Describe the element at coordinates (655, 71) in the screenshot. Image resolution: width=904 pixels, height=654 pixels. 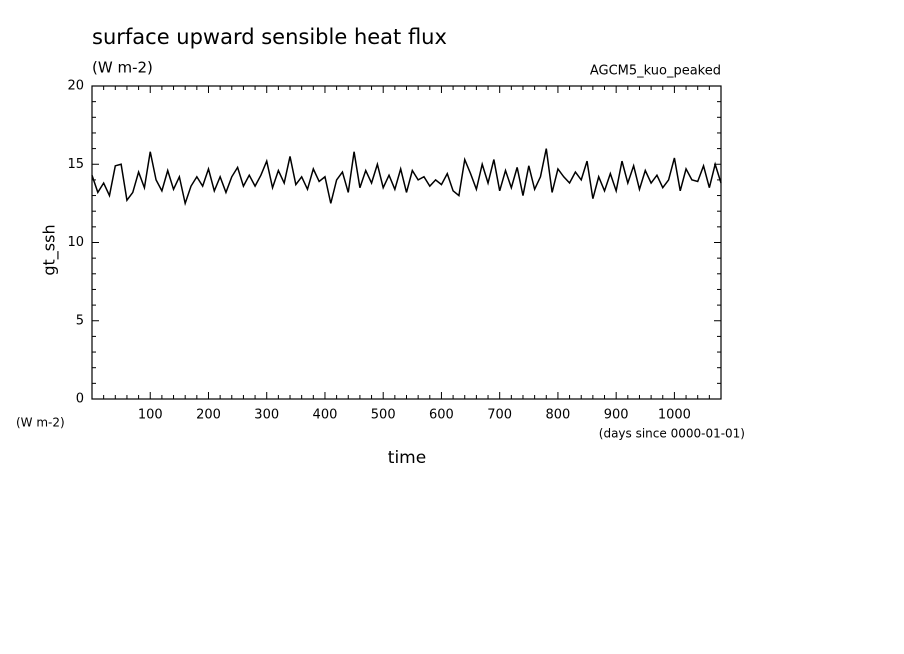
I see `annotation: AGCM5_kuo_peaked` at that location.